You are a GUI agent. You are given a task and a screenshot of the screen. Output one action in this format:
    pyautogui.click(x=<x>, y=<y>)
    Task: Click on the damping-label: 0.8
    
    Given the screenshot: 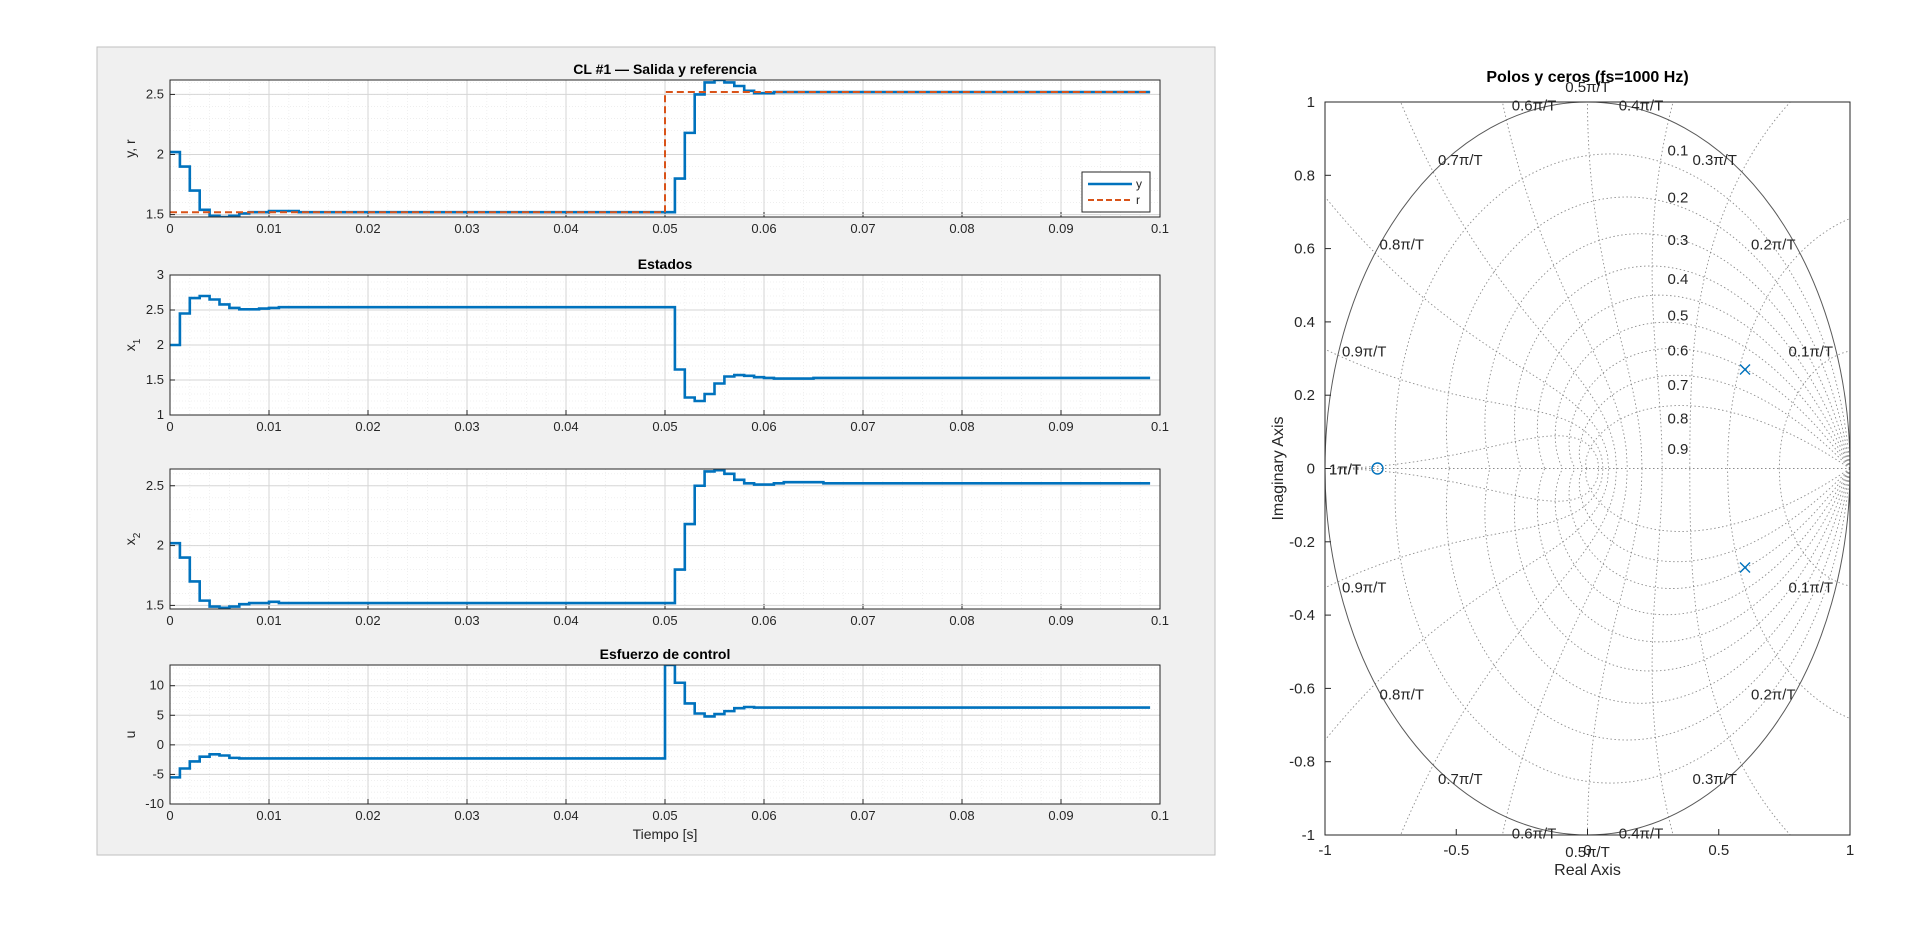 What is the action you would take?
    pyautogui.click(x=1678, y=418)
    